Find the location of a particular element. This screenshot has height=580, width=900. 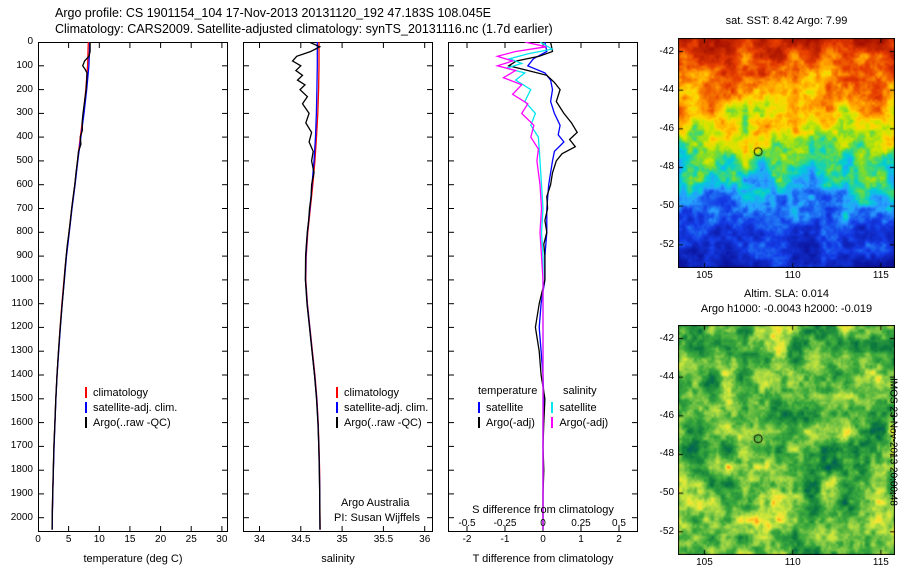

y-tick-label: 1400 is located at coordinates (21, 374).